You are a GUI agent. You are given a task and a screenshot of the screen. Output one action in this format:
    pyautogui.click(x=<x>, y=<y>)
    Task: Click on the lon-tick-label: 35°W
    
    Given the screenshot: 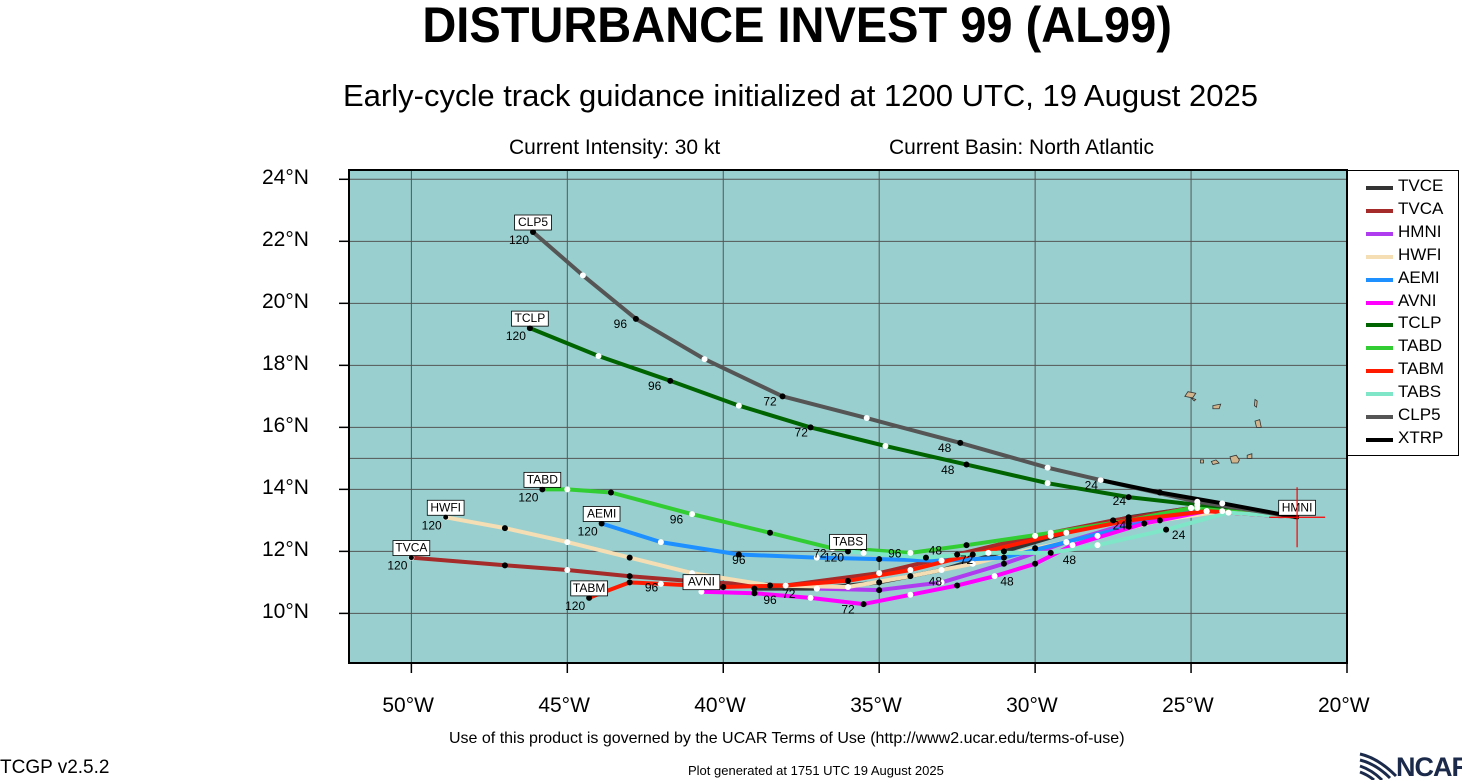 What is the action you would take?
    pyautogui.click(x=876, y=705)
    